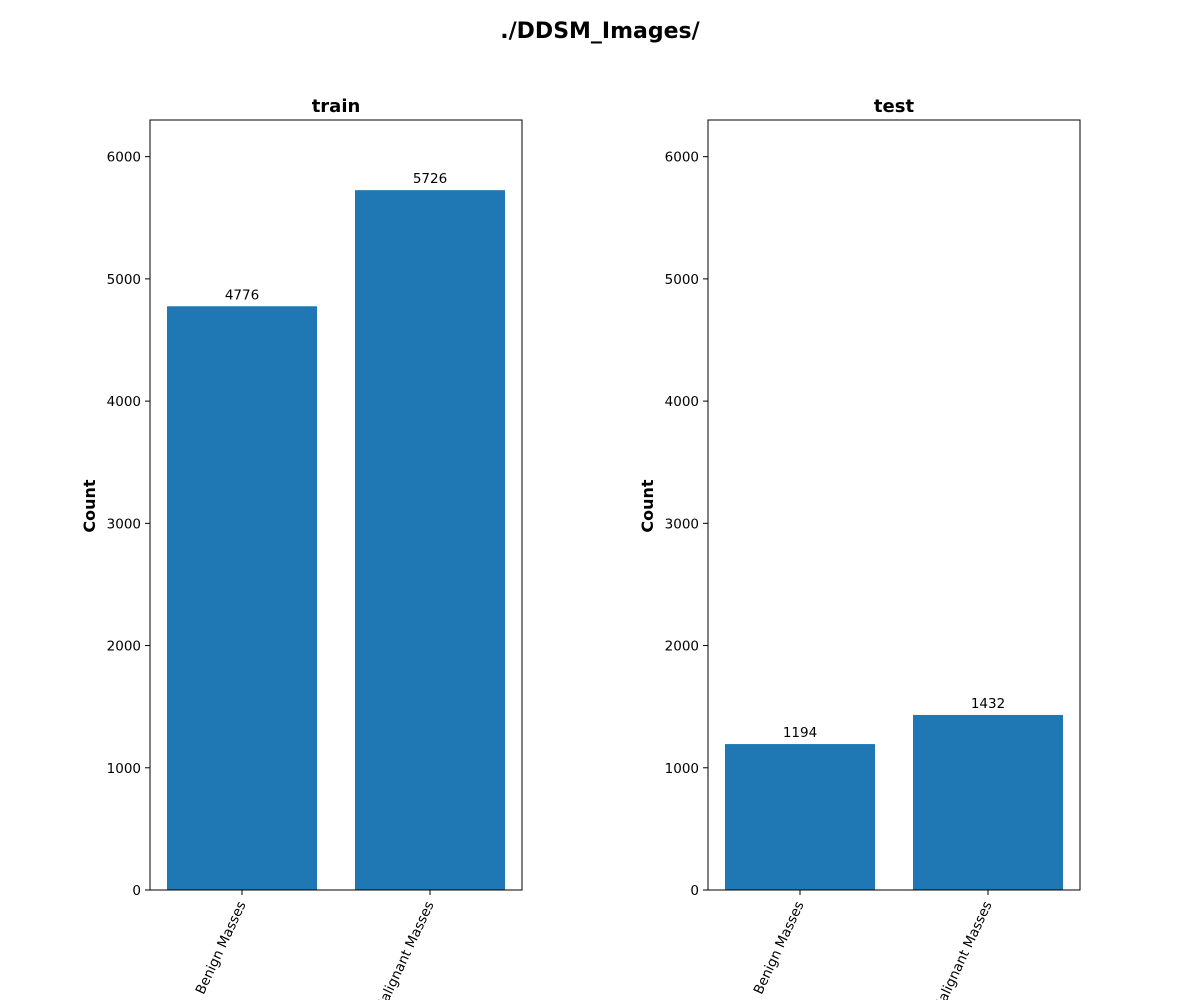  What do you see at coordinates (136, 891) in the screenshot?
I see `train-panel-y-tick-label: 0` at bounding box center [136, 891].